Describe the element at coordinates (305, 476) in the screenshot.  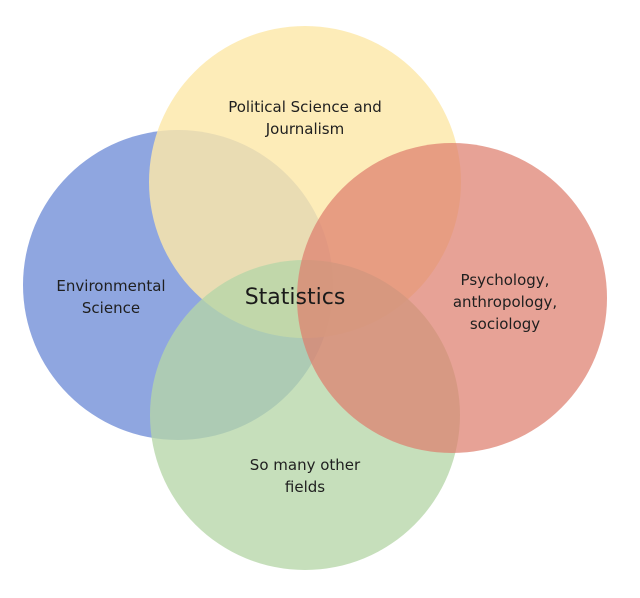
I see `label-other-fields: So many other fields` at that location.